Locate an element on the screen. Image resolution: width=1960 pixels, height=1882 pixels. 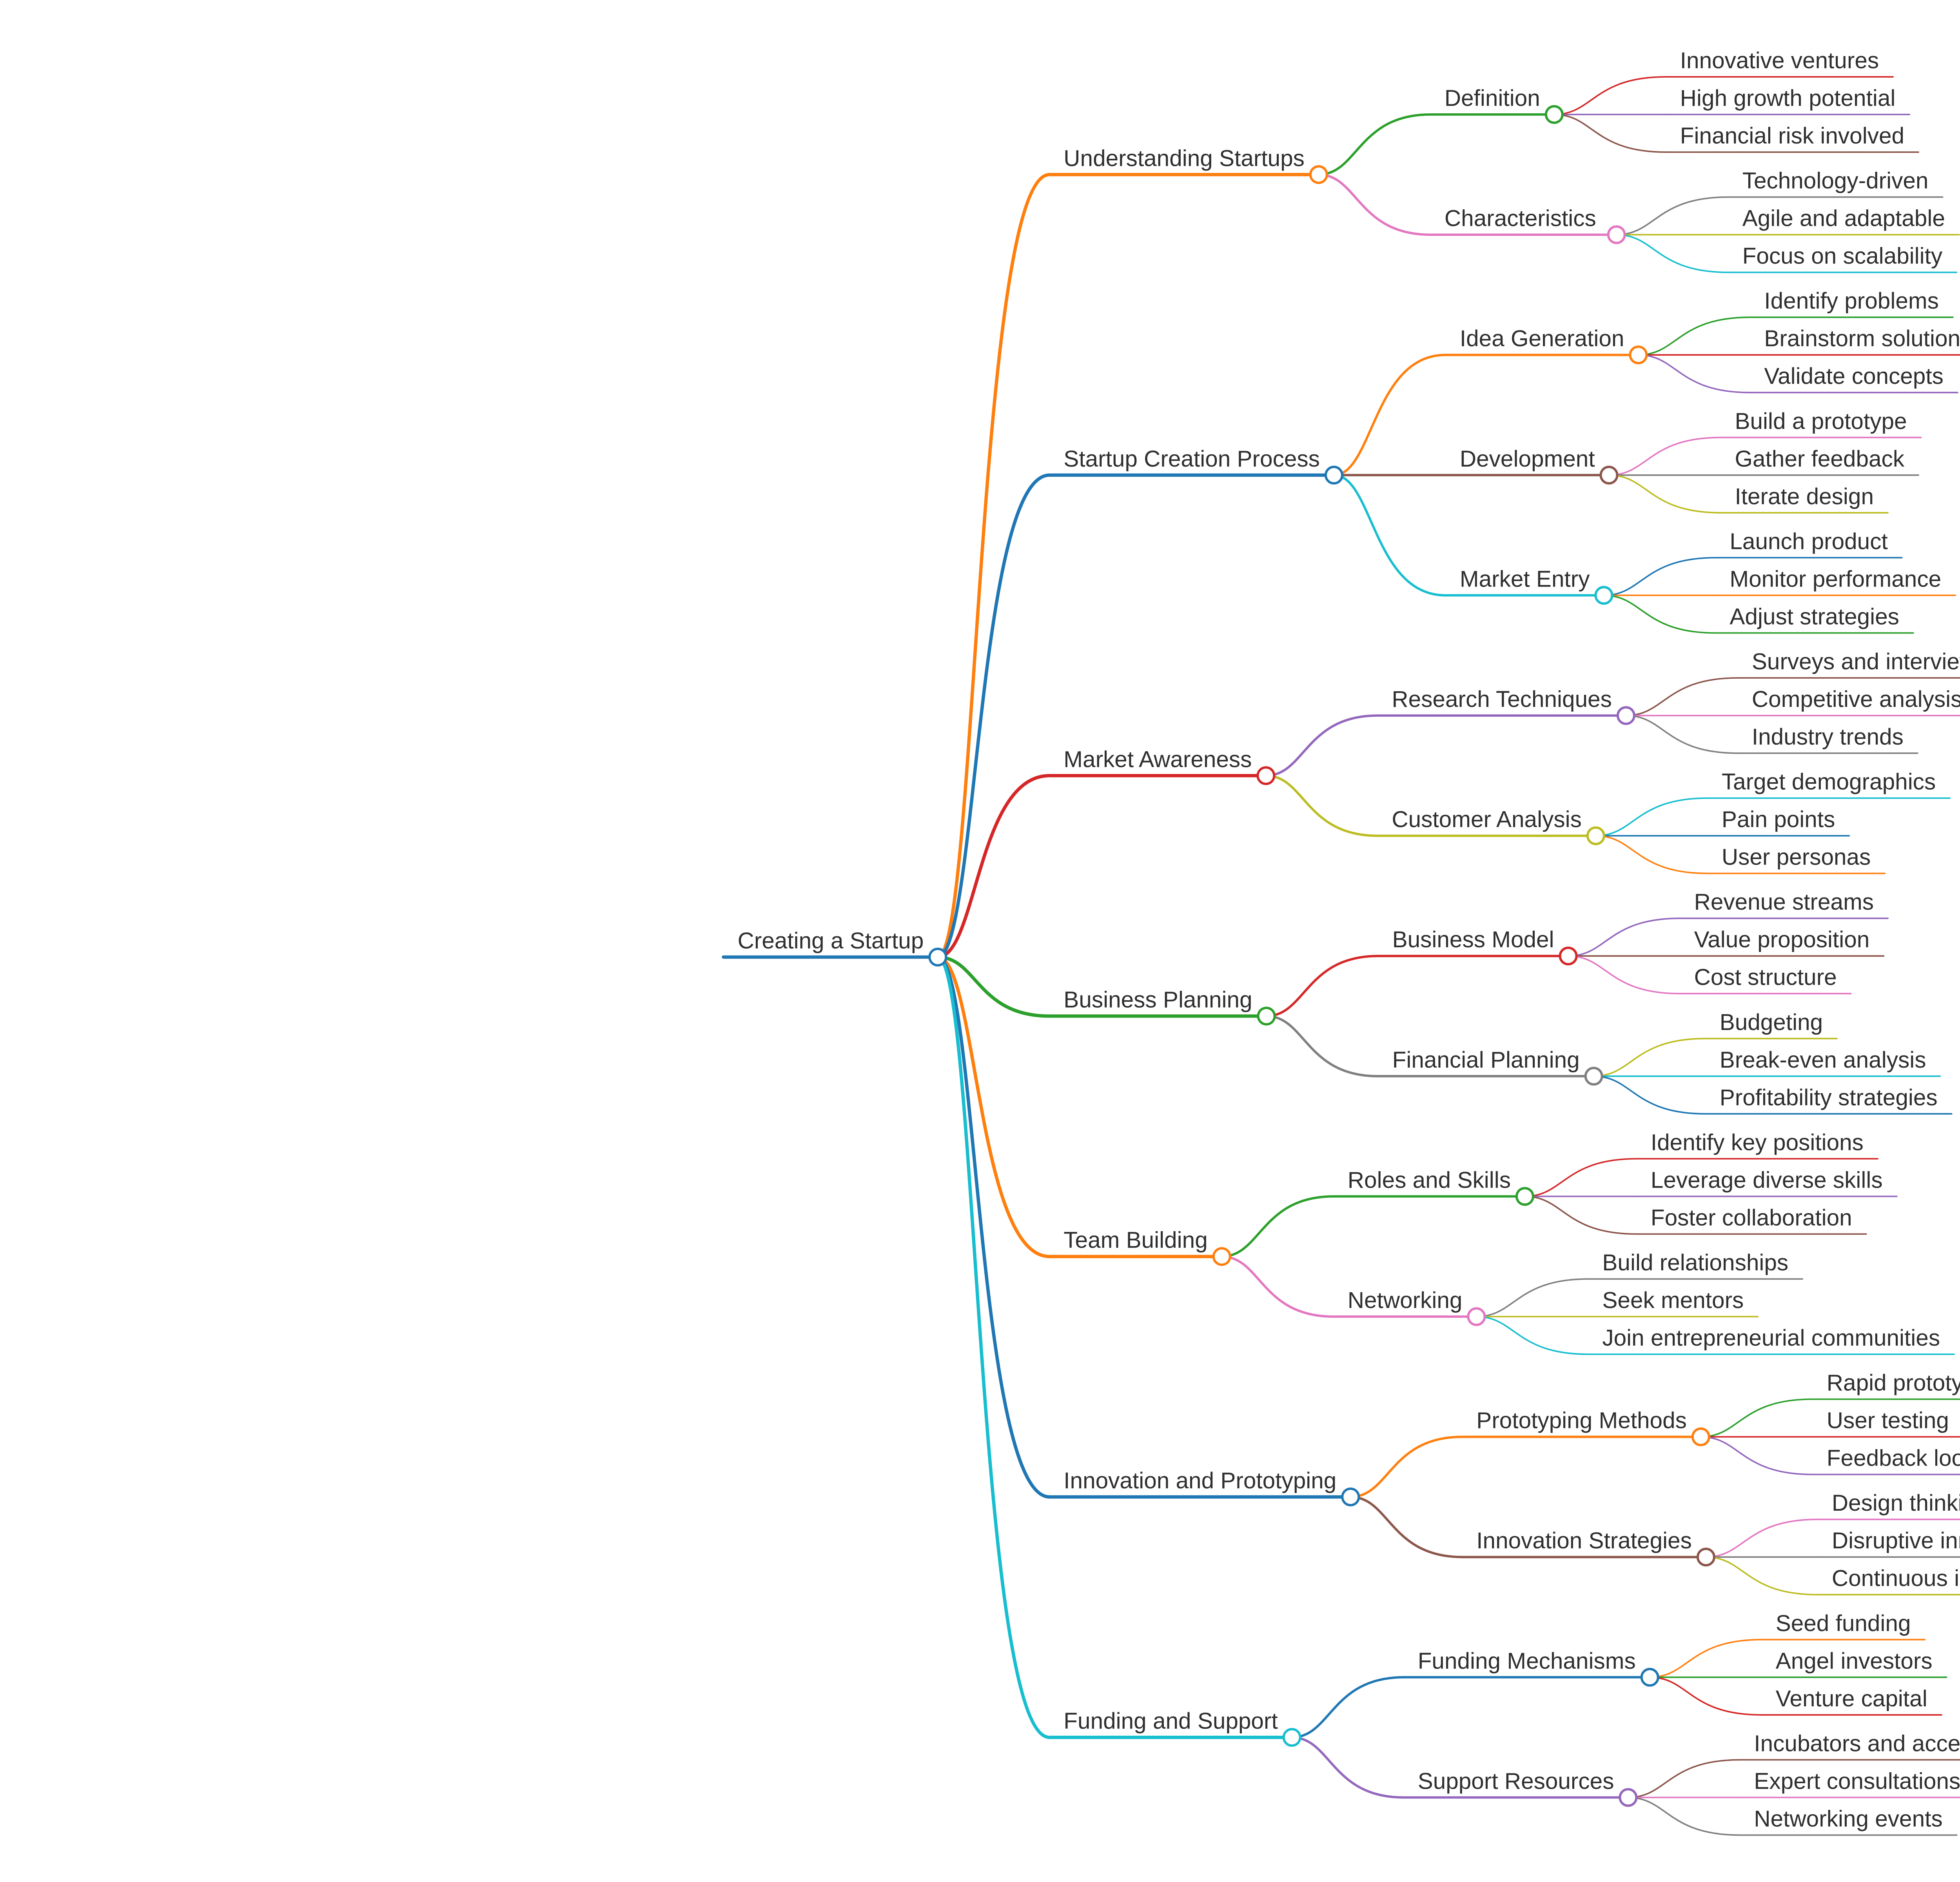
svg-text: Foster collaboration is located at coordinates (1752, 1217).